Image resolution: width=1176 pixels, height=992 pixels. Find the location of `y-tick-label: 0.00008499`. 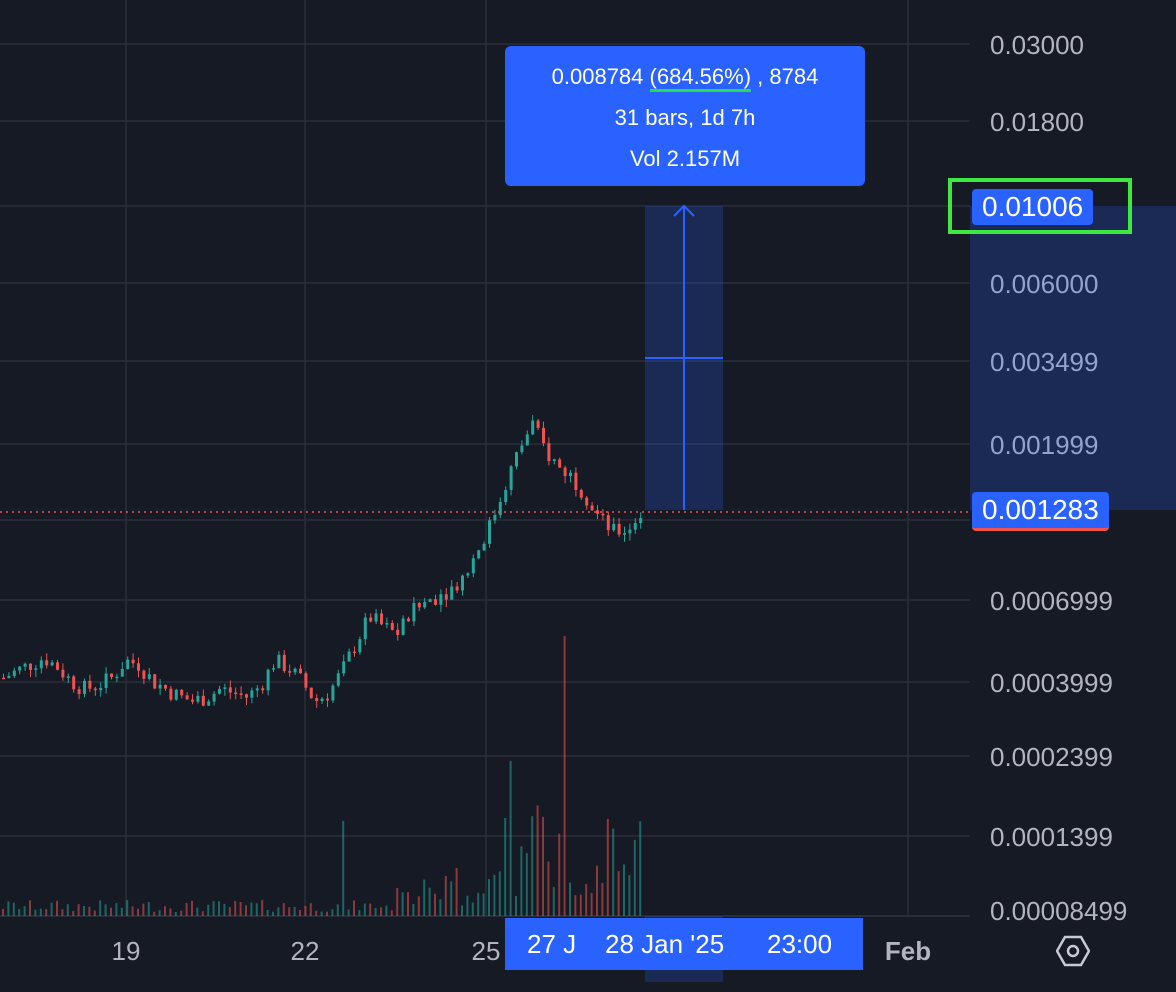

y-tick-label: 0.00008499 is located at coordinates (1058, 911).